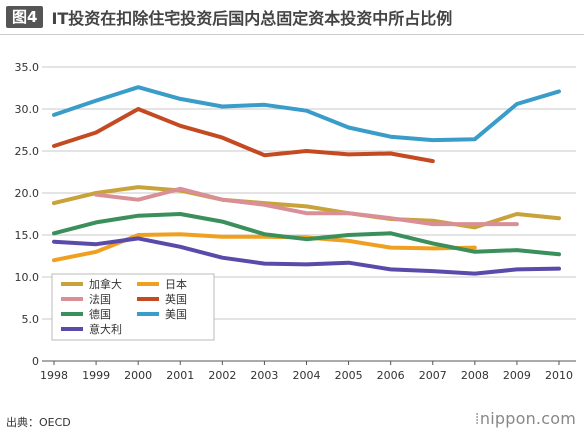 This screenshot has width=584, height=434. What do you see at coordinates (100, 314) in the screenshot?
I see `legend-label-4: 德国` at bounding box center [100, 314].